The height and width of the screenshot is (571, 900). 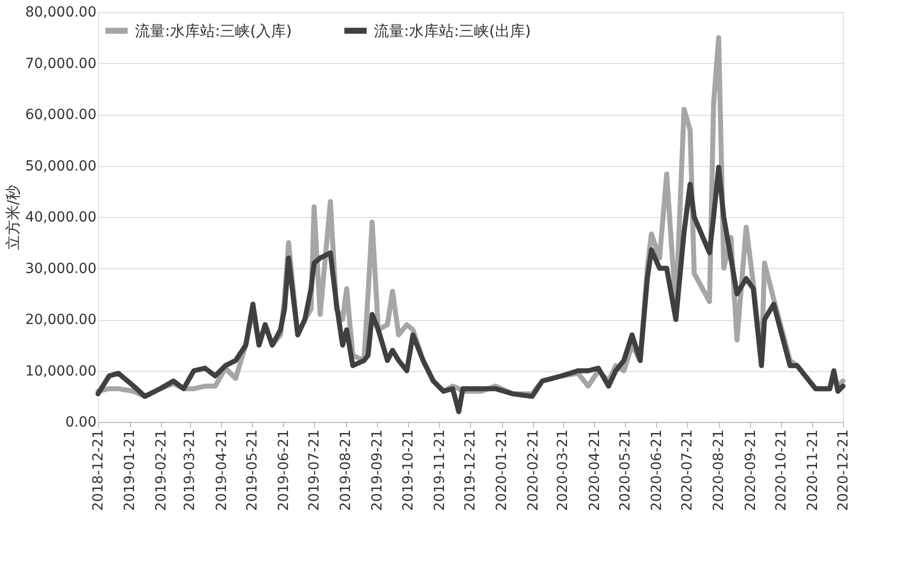 I want to click on x-tick-label: 2020-05-21, so click(x=625, y=470).